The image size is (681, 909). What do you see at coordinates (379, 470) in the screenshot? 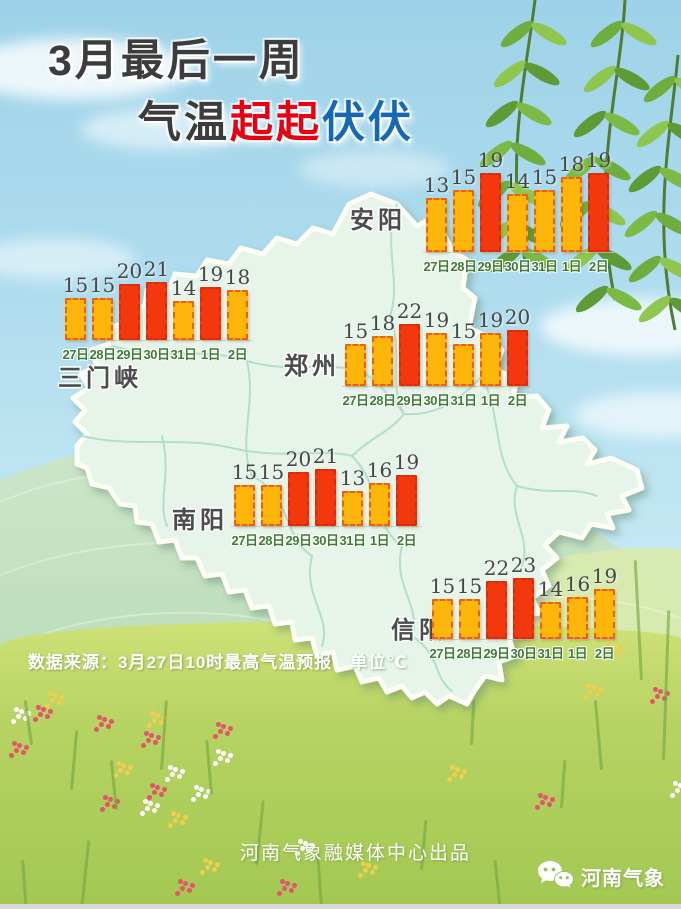
I see `bar-value-label: 16` at bounding box center [379, 470].